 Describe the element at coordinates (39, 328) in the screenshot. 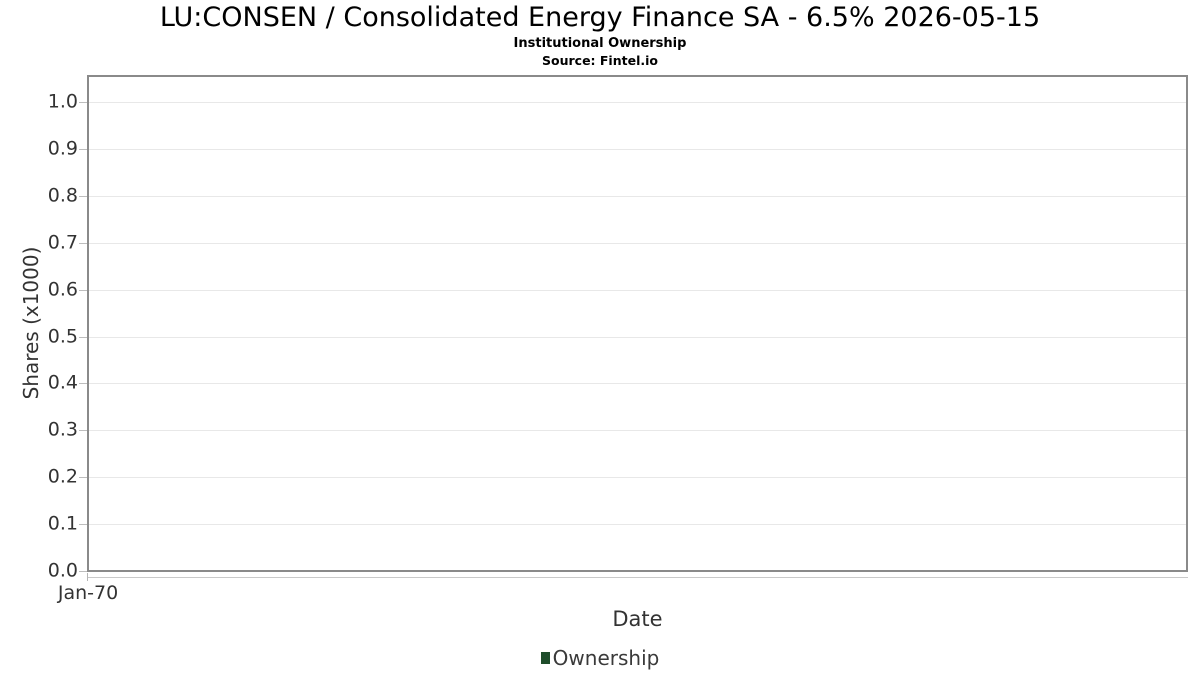

I see `y-axis-tick-labels: 0.0 0.1 0.2 0.3 0.4 0.5 0.6 0.7 0.8 0.9 1.0` at that location.